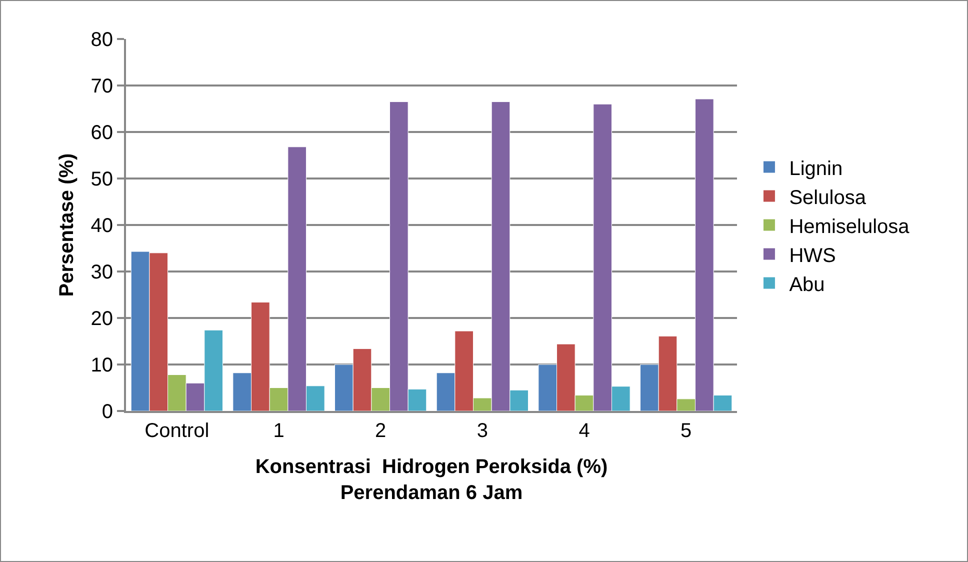 This screenshot has width=968, height=562. What do you see at coordinates (67, 225) in the screenshot?
I see `y-axis-title: Persentase (%)` at bounding box center [67, 225].